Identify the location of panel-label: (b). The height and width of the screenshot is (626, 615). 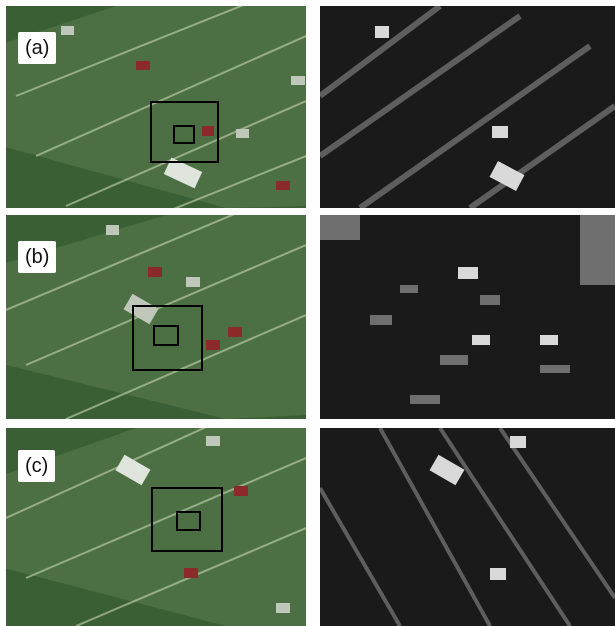
(37, 257).